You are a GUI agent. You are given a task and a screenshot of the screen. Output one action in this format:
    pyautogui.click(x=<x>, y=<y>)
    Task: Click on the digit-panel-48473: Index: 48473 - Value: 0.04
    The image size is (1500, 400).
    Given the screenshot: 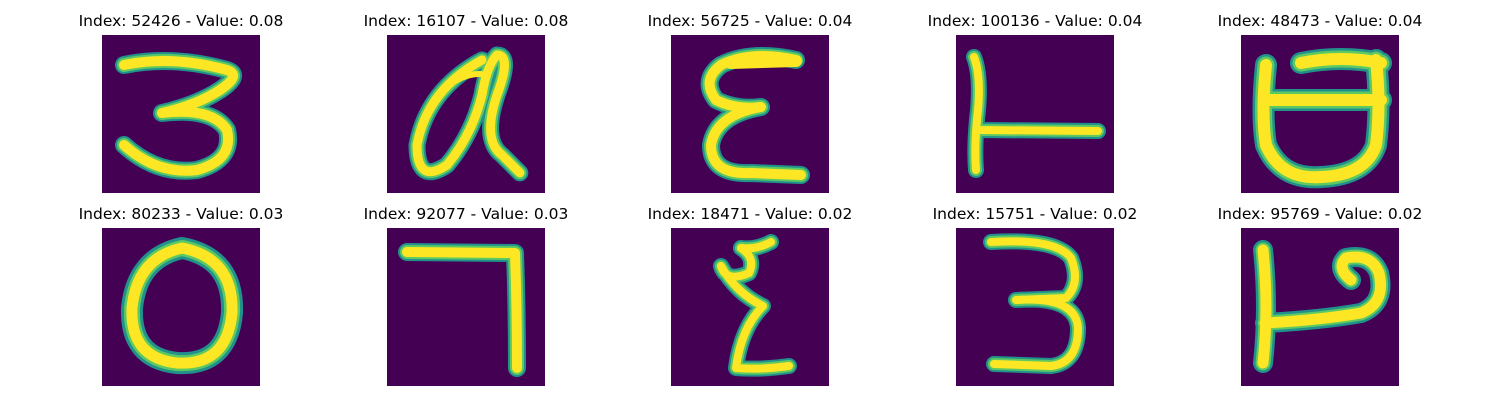 What is the action you would take?
    pyautogui.click(x=1320, y=114)
    